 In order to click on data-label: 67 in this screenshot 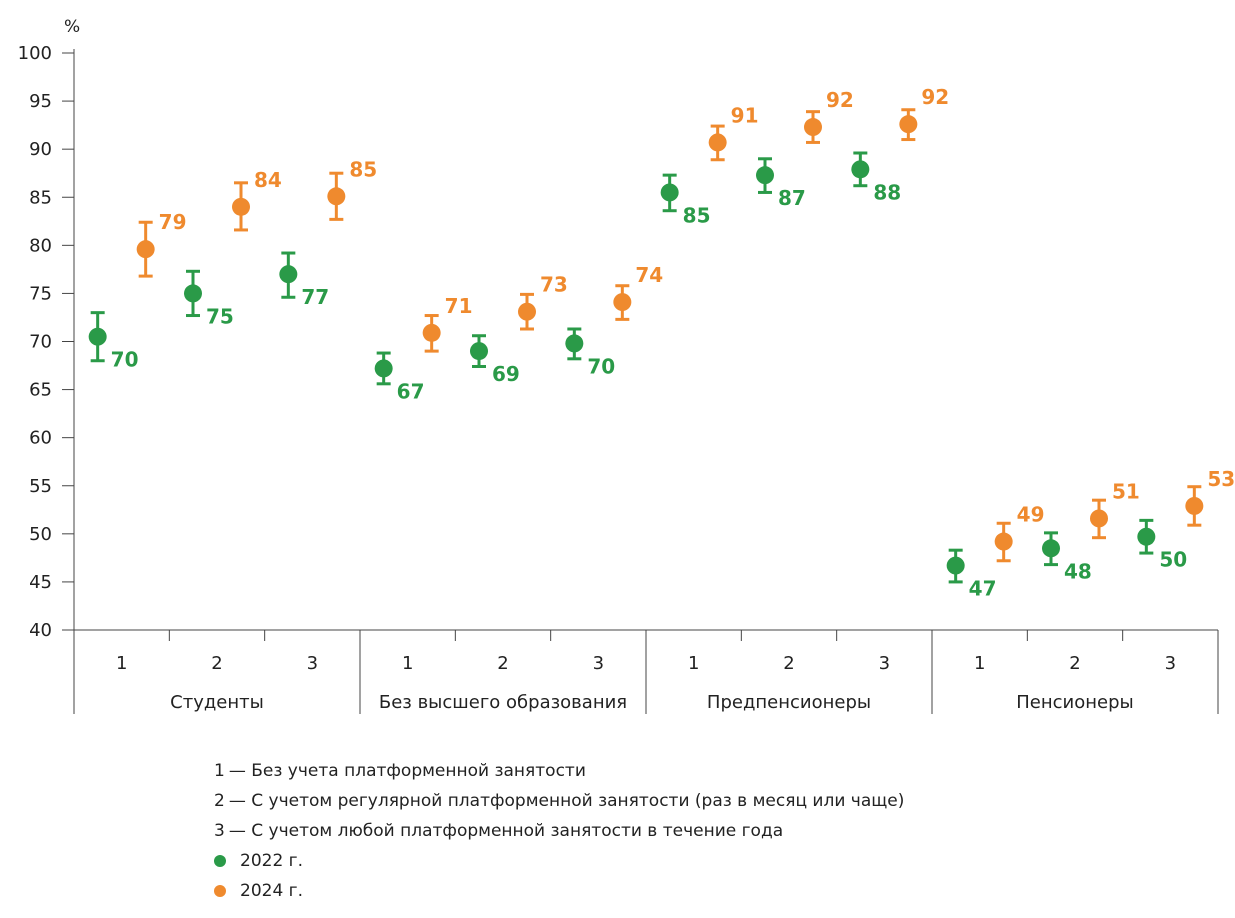, I will do `click(411, 391)`.